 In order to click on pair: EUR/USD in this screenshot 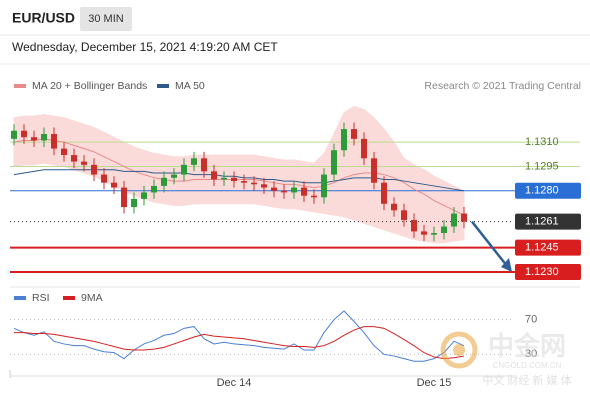, I will do `click(43, 18)`.